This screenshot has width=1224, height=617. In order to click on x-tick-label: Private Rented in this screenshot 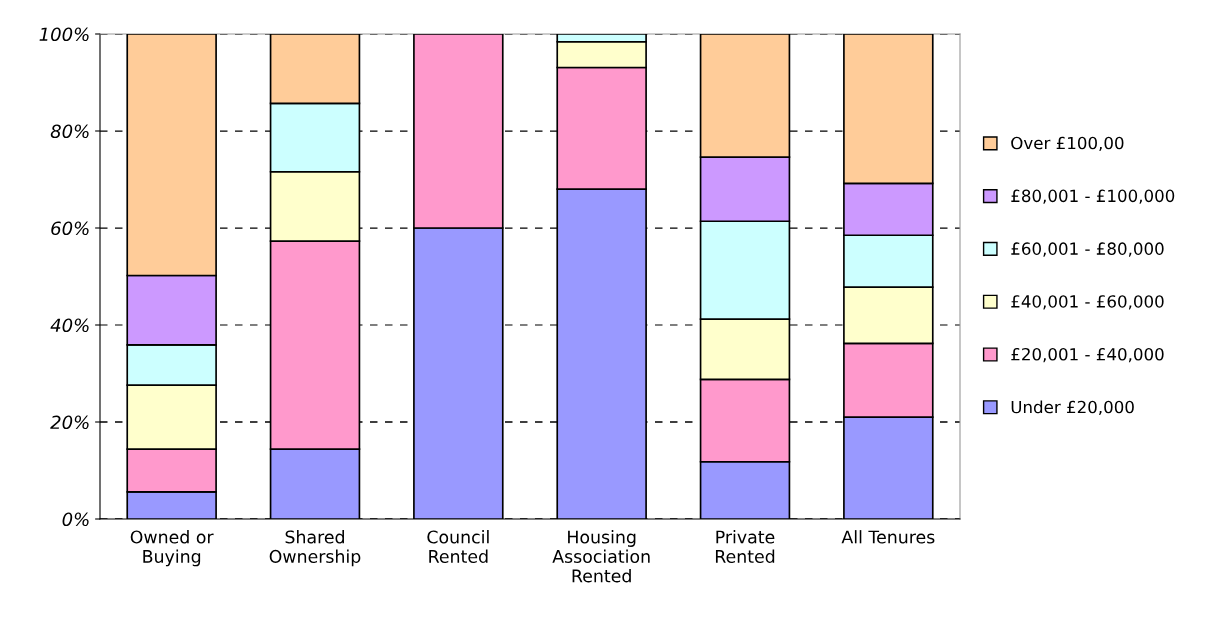, I will do `click(745, 546)`.